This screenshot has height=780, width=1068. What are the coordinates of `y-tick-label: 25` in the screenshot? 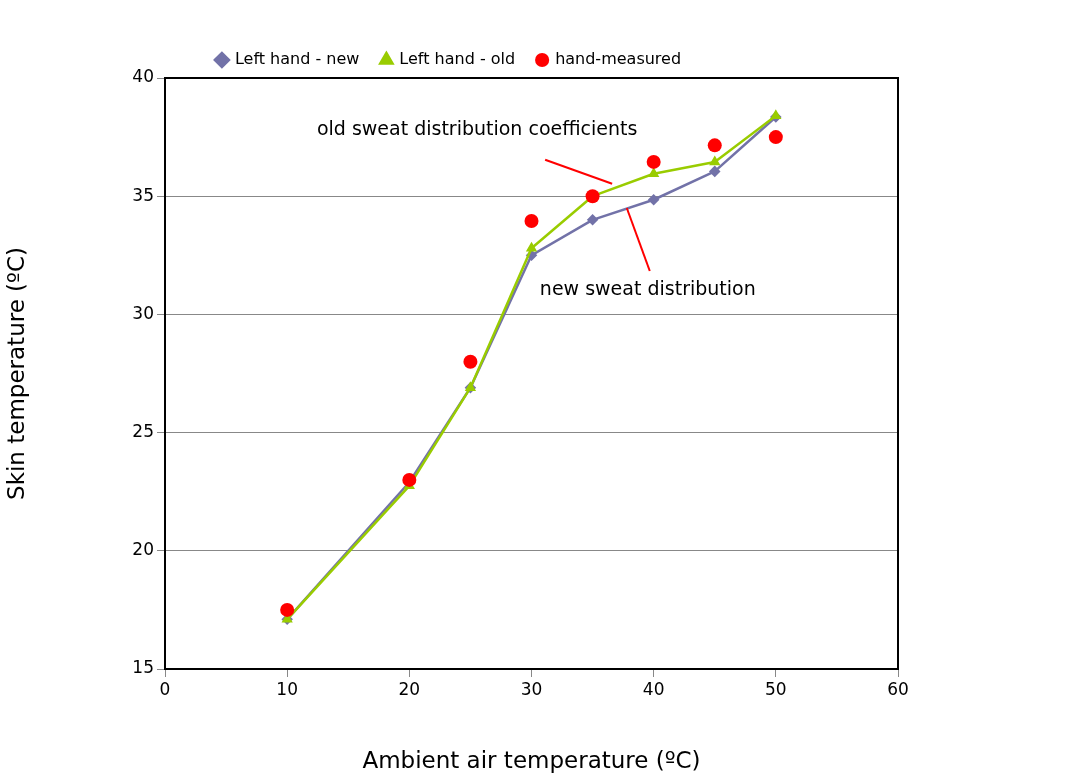 It's located at (143, 431).